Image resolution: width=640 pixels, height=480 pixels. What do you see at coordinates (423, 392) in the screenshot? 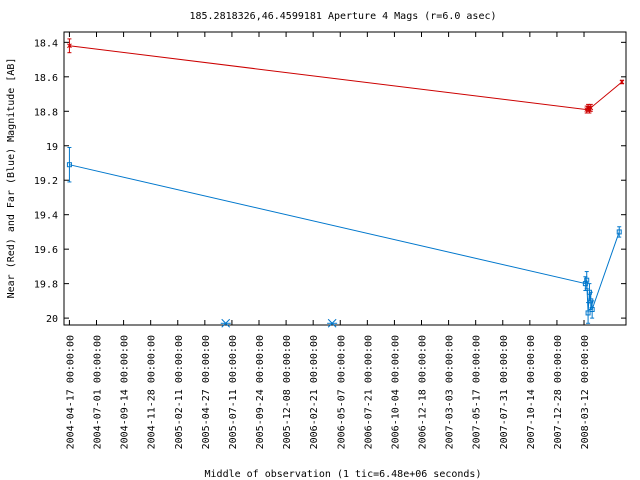
I see `x-tick-label: 2006-12-18 00:00:00` at bounding box center [423, 392].